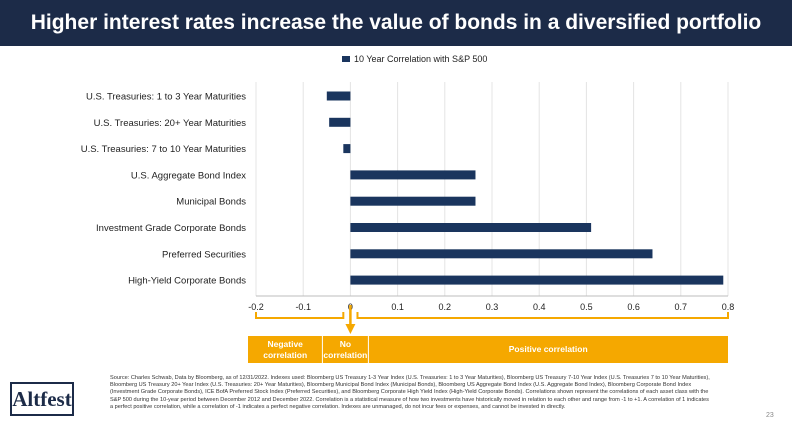 The width and height of the screenshot is (792, 422). I want to click on chart-legend: 10 Year Correlation with S&P 500, so click(414, 59).